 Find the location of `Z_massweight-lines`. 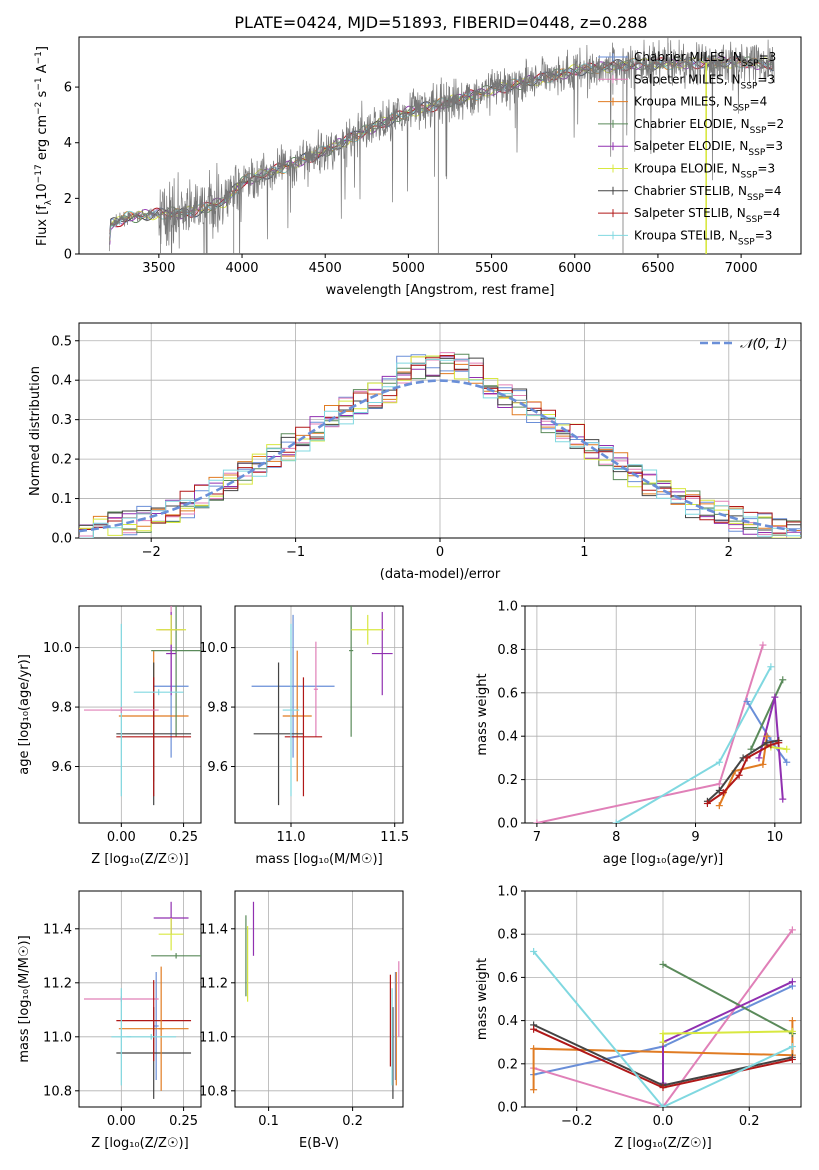

Z_massweight-lines is located at coordinates (663, 1016).